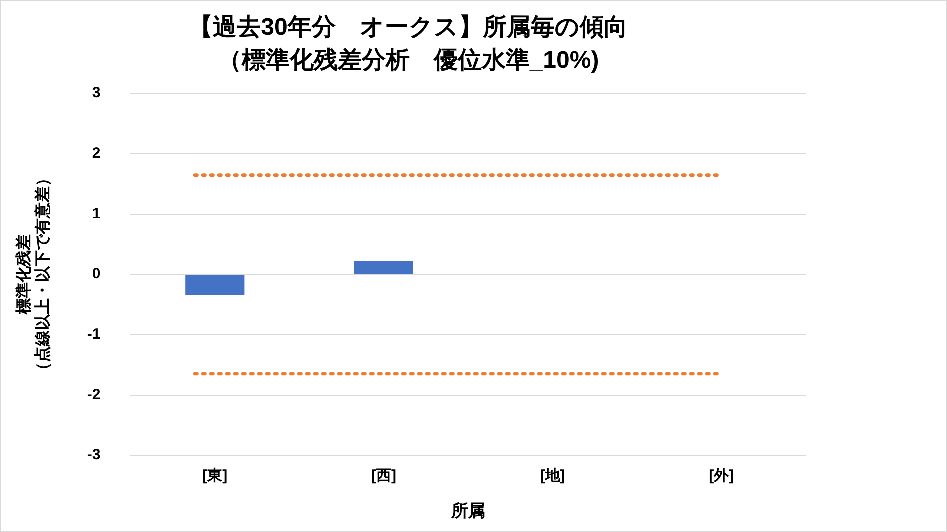 The width and height of the screenshot is (947, 532). I want to click on y-tick-label: -3, so click(94, 455).